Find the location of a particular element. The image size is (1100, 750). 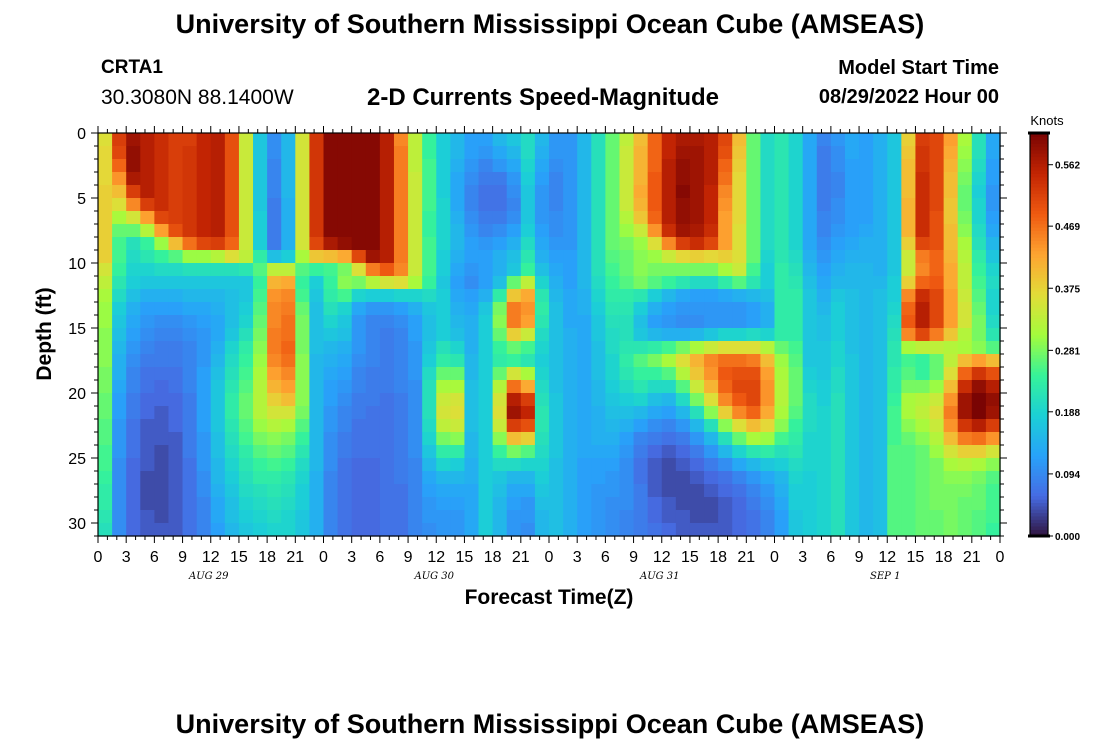

colorbar-tick-label: 0.281 is located at coordinates (1067, 351).